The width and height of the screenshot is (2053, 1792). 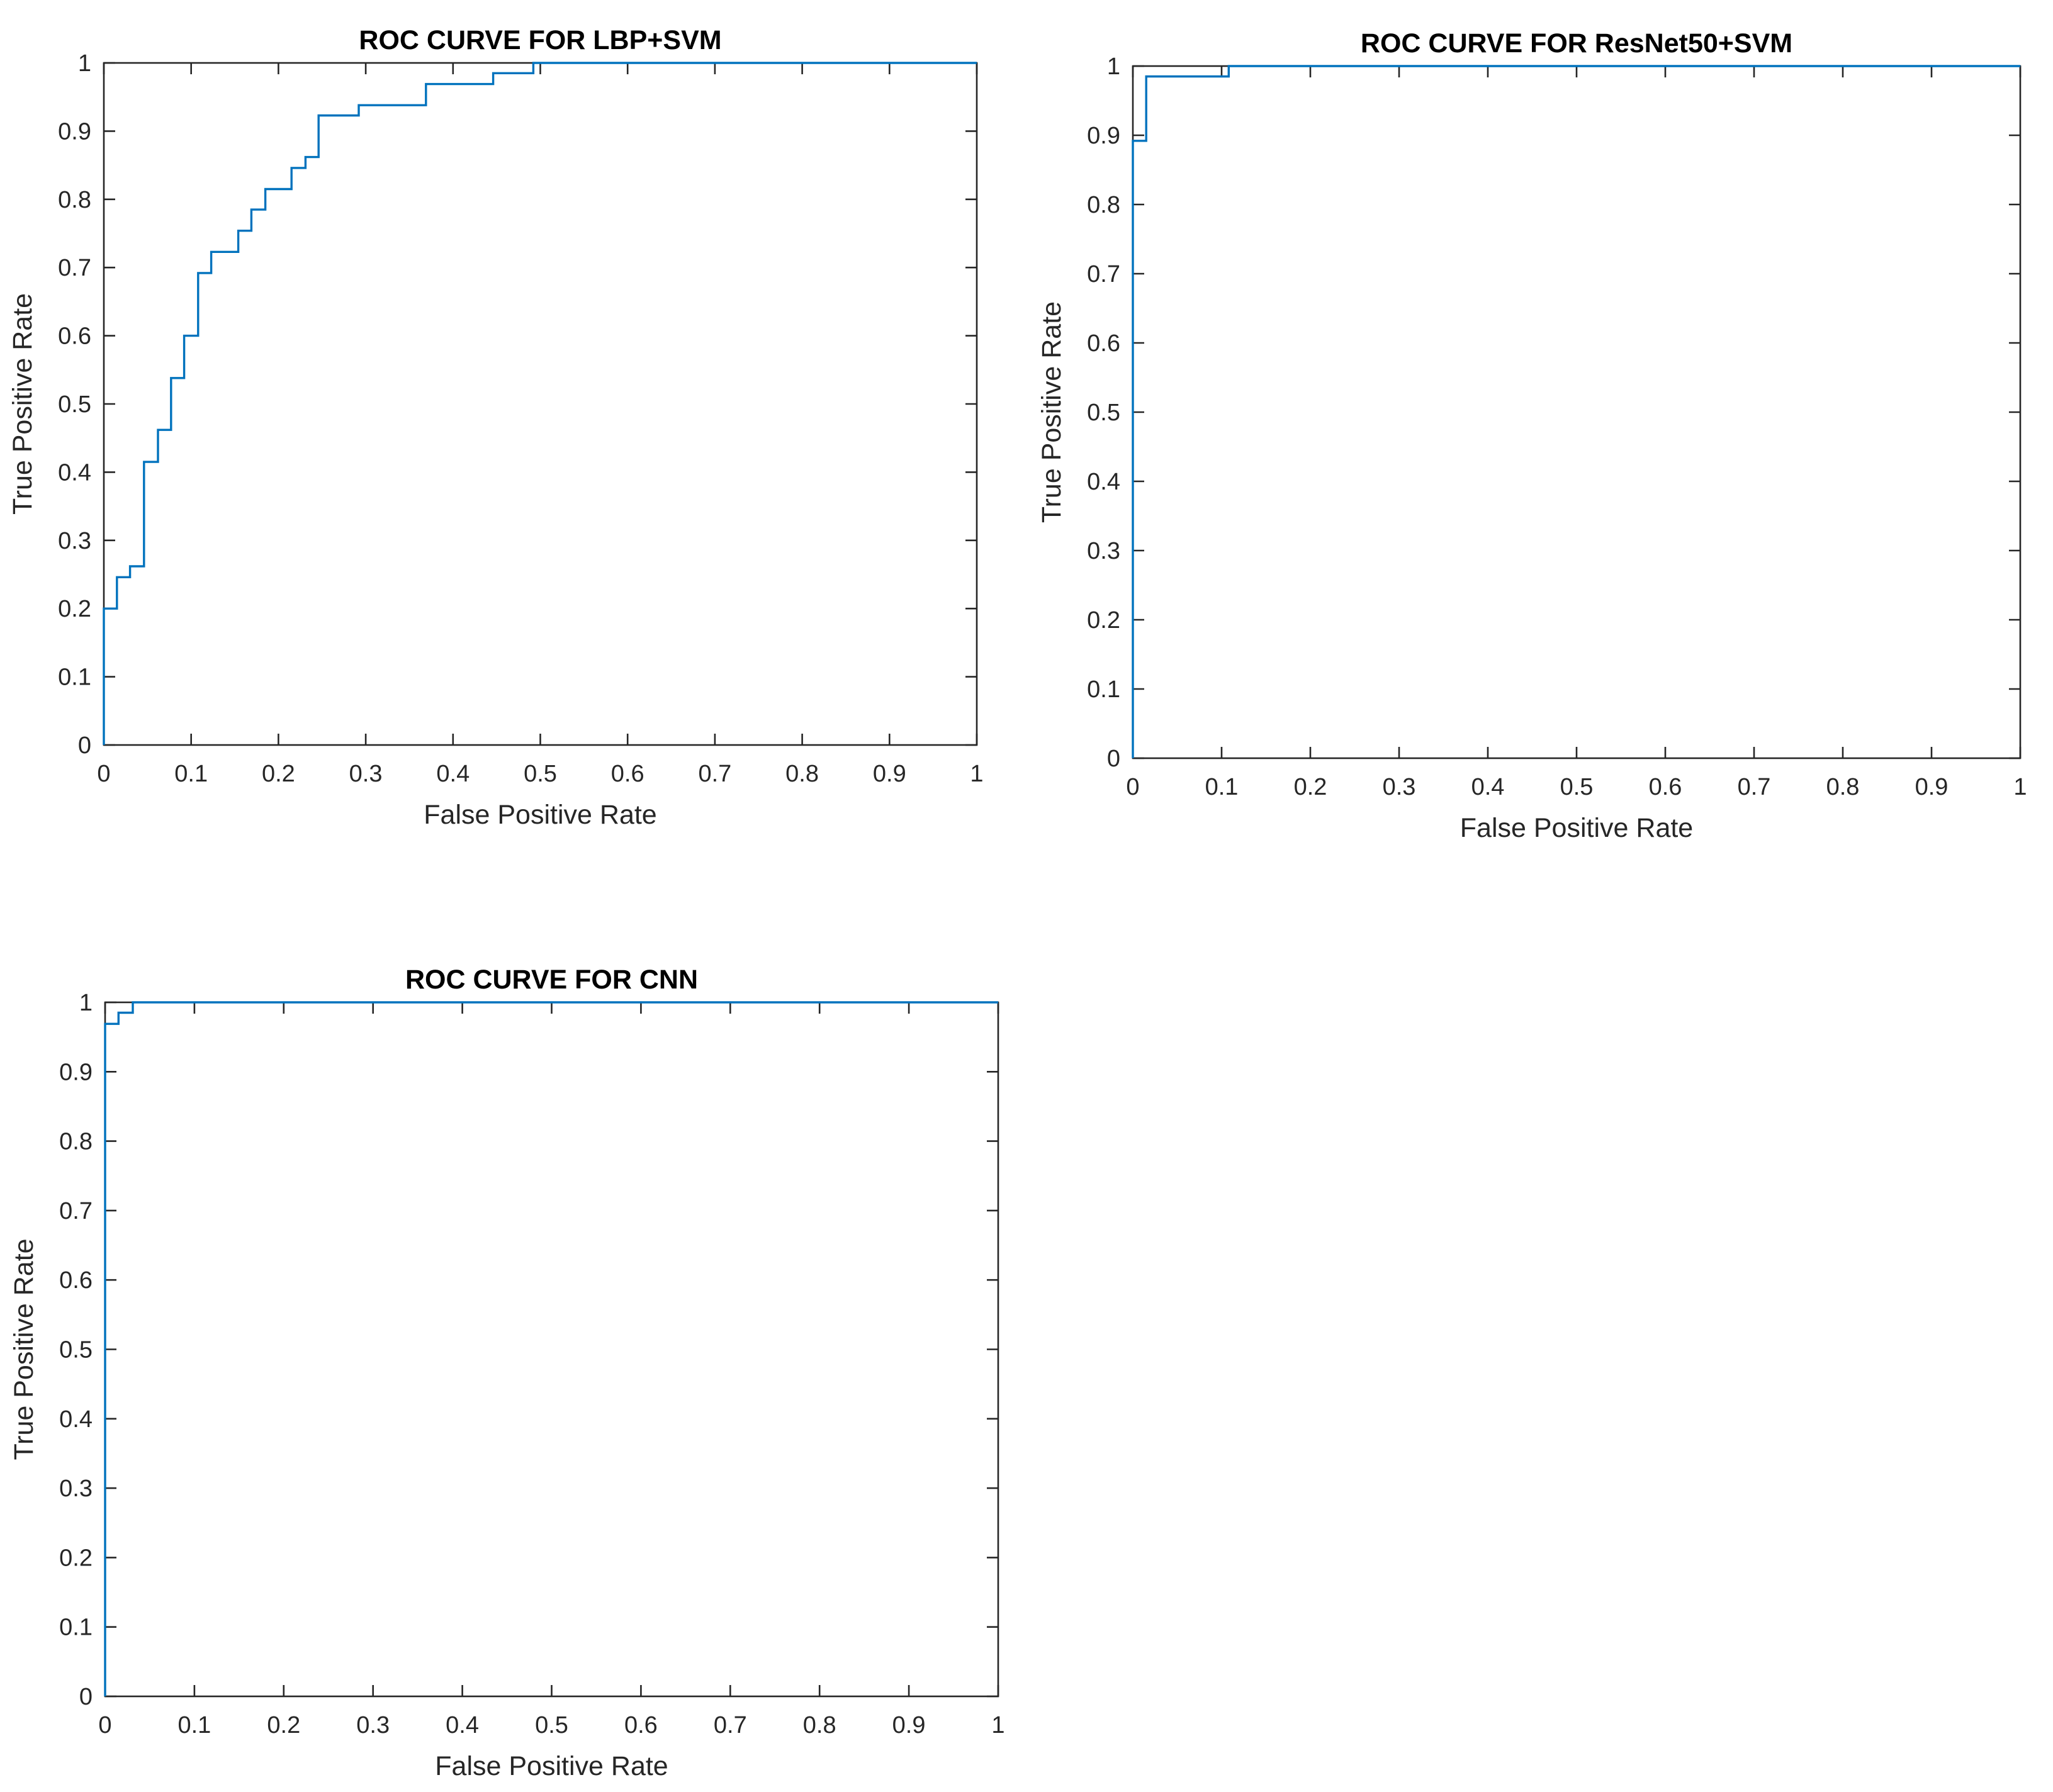 What do you see at coordinates (551, 980) in the screenshot?
I see `chart-title: ROC CURVE FOR CNN` at bounding box center [551, 980].